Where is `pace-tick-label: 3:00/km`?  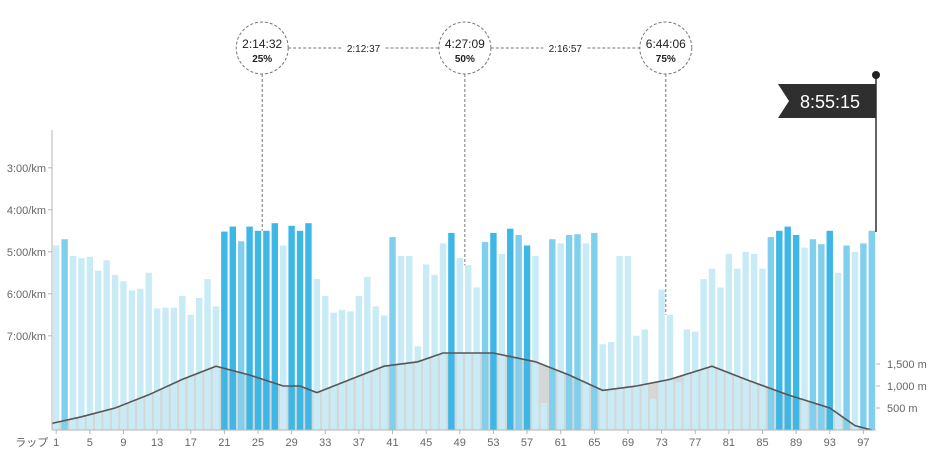 pace-tick-label: 3:00/km is located at coordinates (26, 169).